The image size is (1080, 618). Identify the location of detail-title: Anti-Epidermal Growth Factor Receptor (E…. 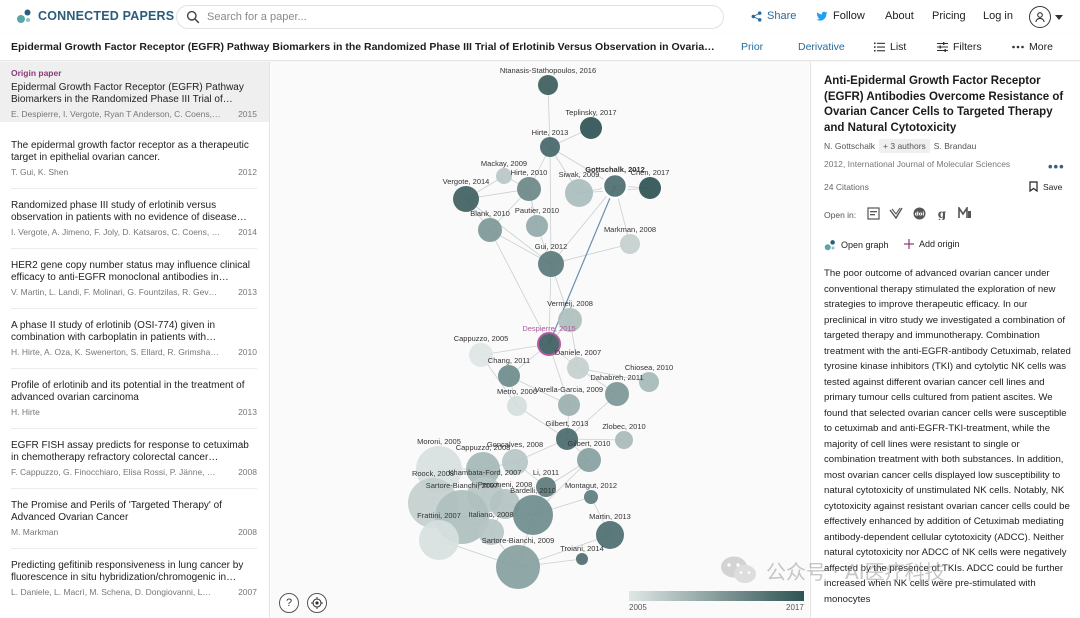
(944, 104).